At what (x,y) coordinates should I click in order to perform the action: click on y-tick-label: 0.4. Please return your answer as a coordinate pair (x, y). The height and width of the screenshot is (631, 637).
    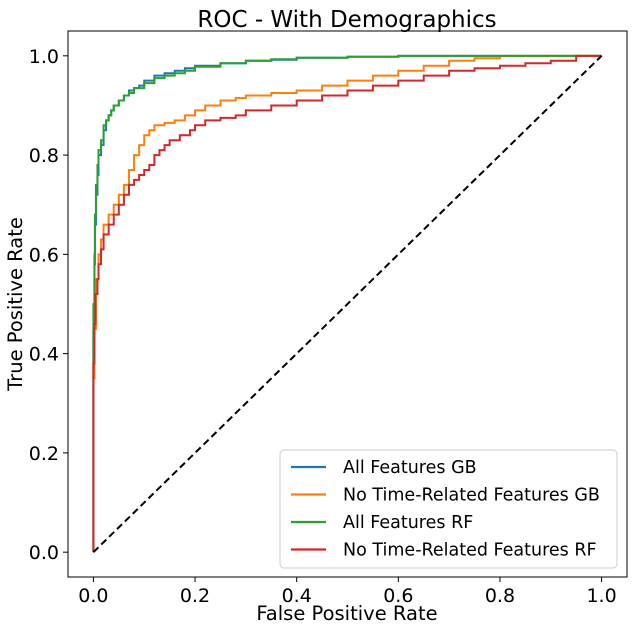
    Looking at the image, I should click on (44, 355).